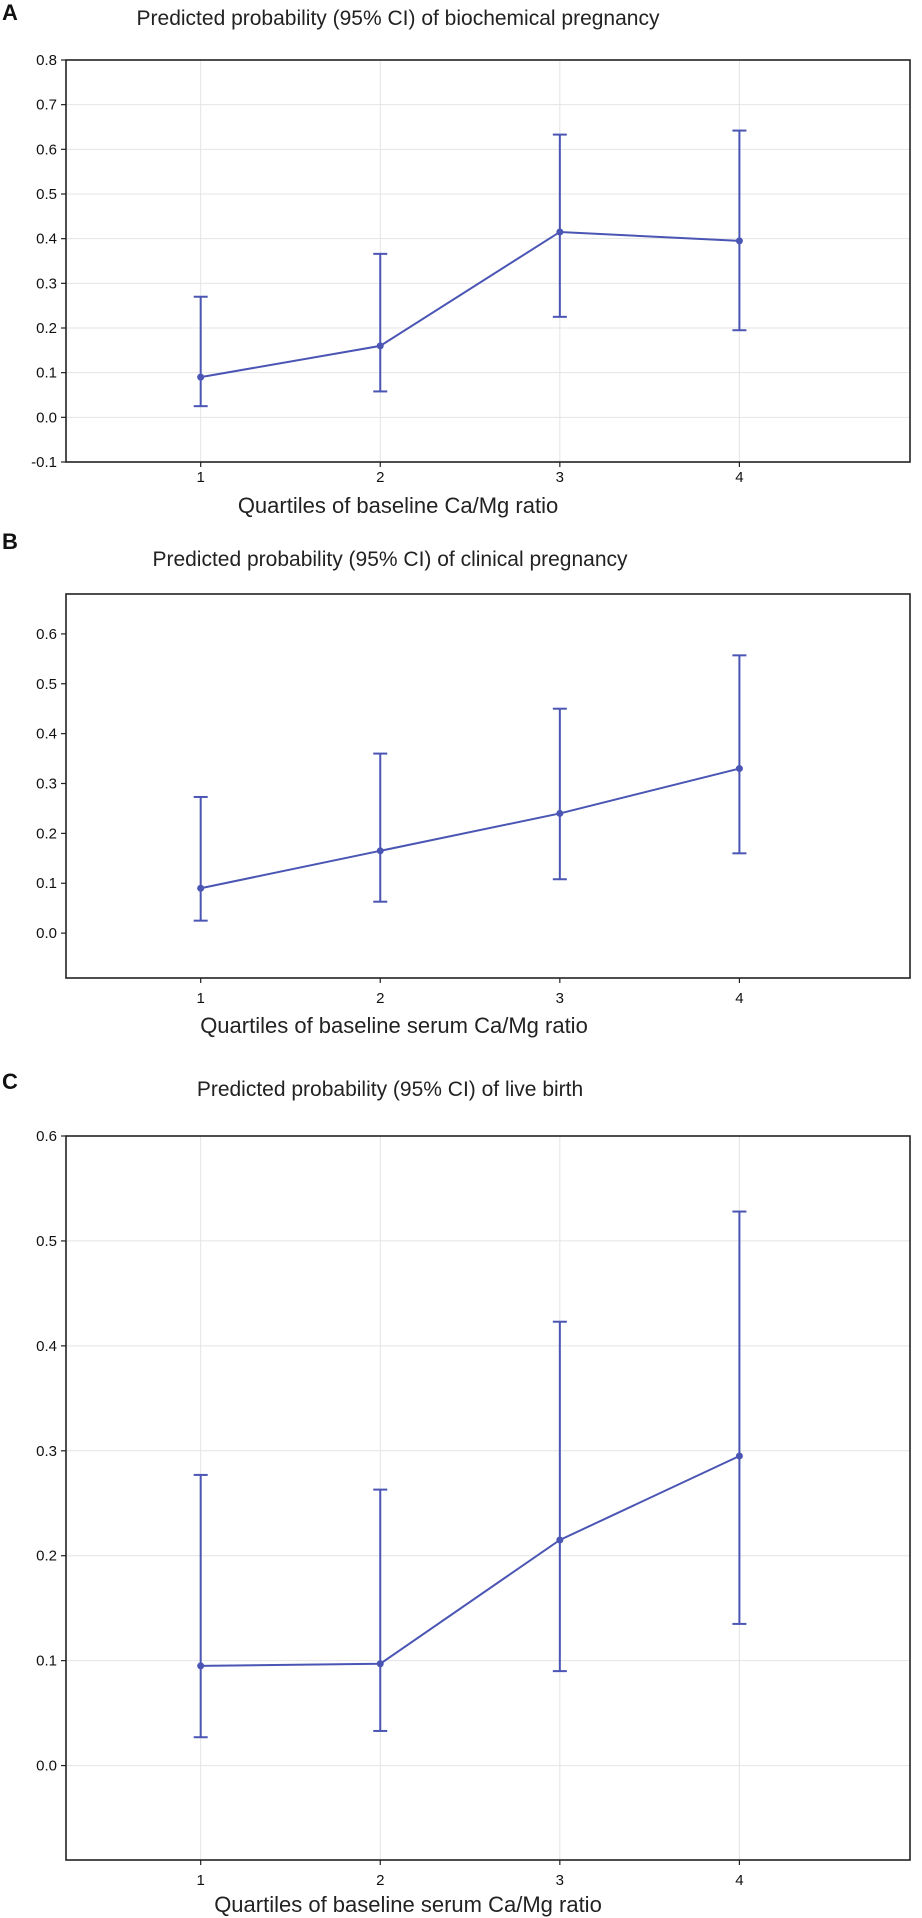 This screenshot has height=1918, width=922. I want to click on x-tick-label-a-0: 1, so click(201, 477).